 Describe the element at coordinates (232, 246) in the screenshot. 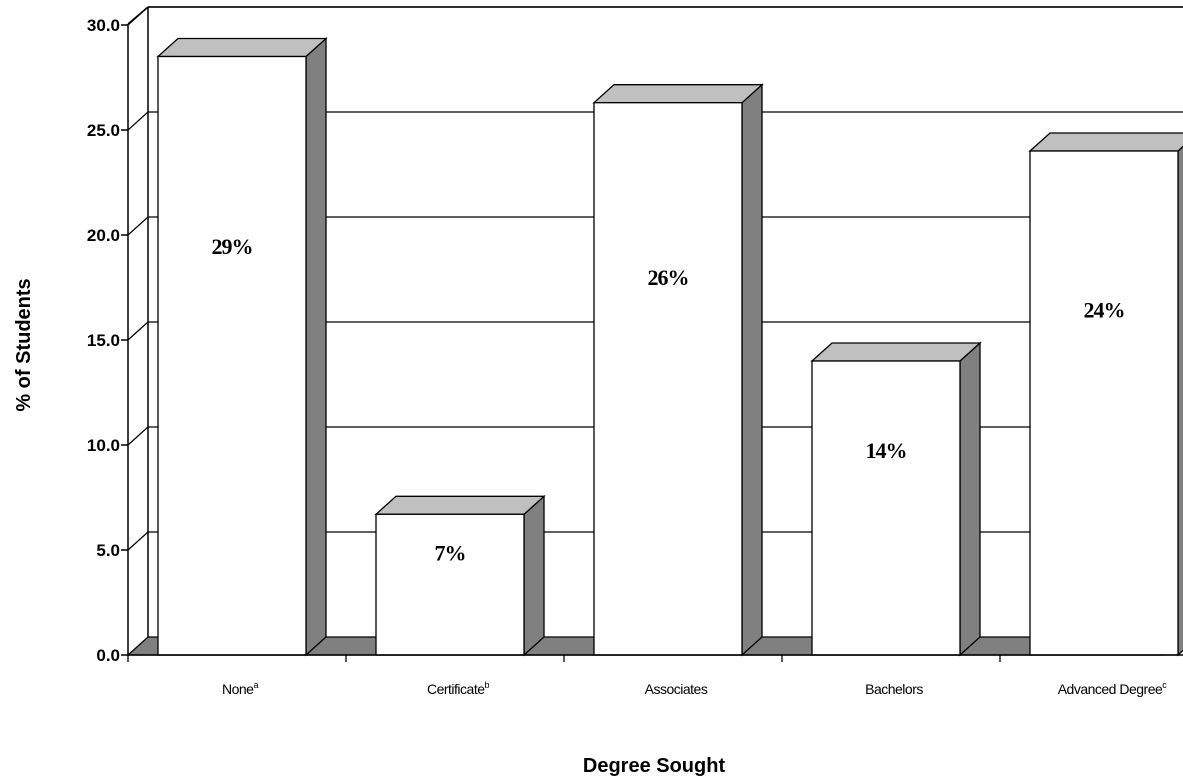

I see `data-label: 29%` at that location.